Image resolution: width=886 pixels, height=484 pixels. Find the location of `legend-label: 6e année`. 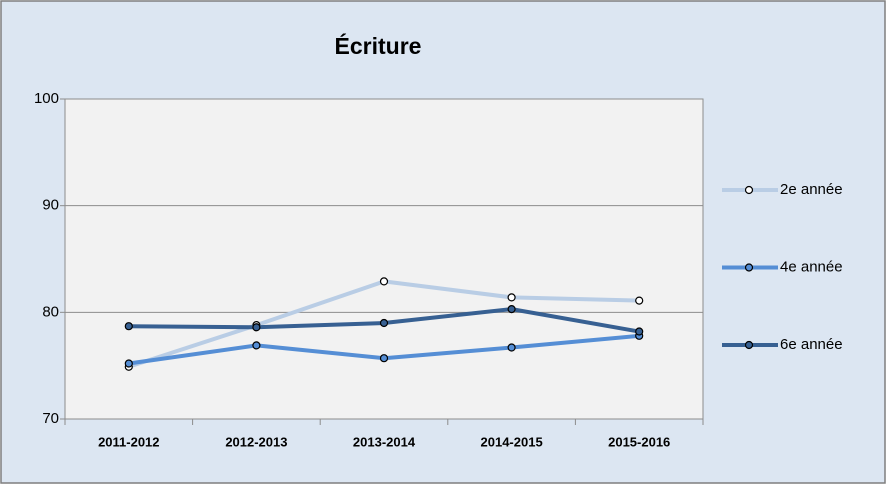

legend-label: 6e année is located at coordinates (811, 344).